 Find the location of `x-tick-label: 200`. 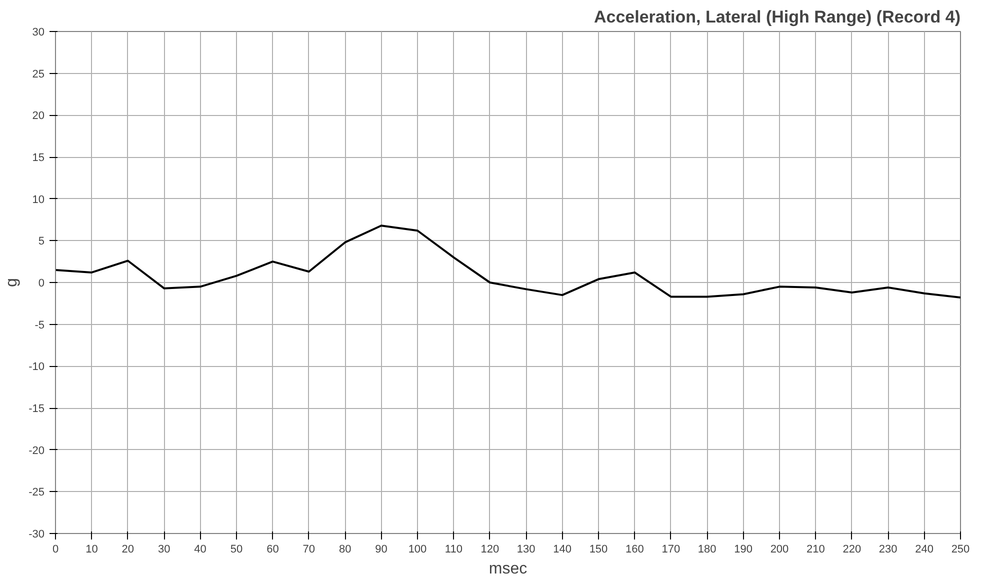

x-tick-label: 200 is located at coordinates (779, 550).